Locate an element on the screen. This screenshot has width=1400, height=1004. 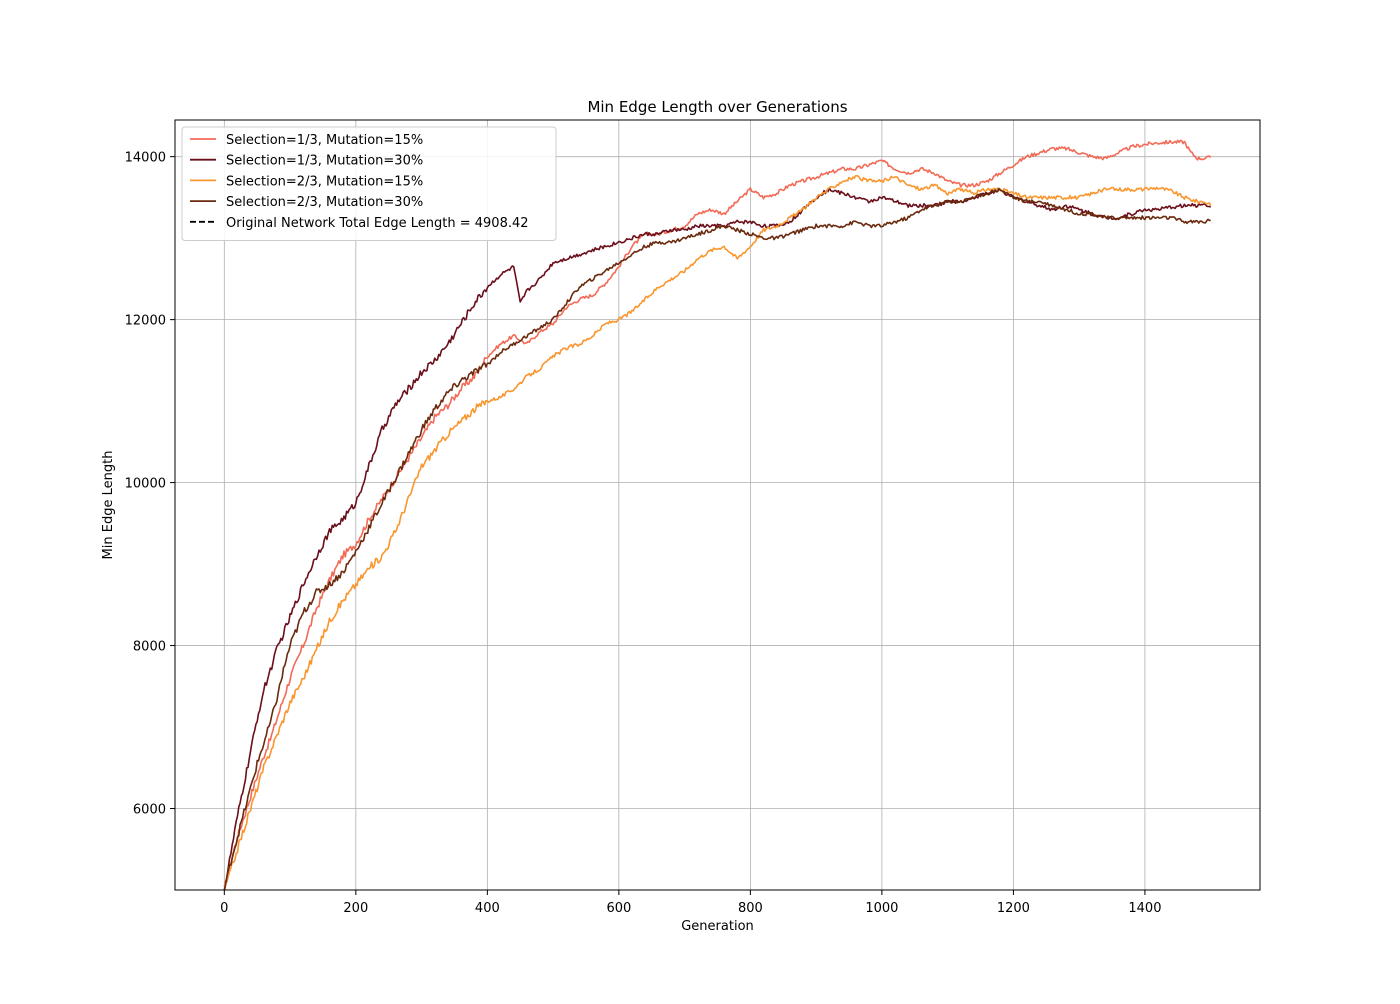
legend-label: Selection=1/3, Mutation=30% is located at coordinates (324, 161).